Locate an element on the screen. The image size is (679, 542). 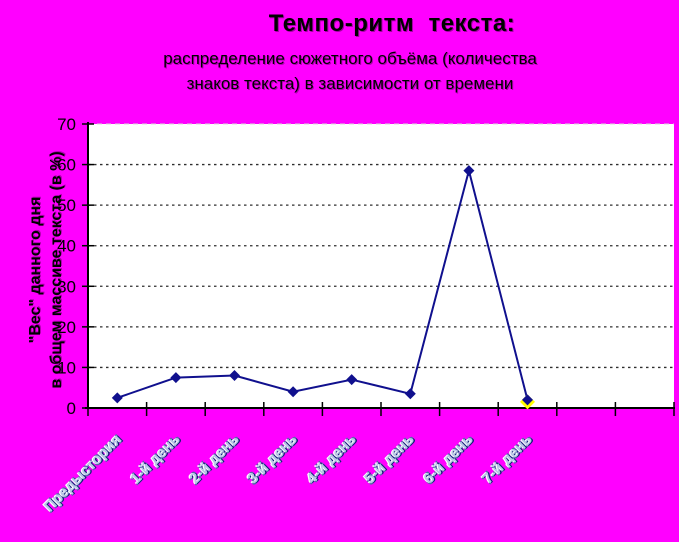
y-tick-label: 70 is located at coordinates (66, 124).